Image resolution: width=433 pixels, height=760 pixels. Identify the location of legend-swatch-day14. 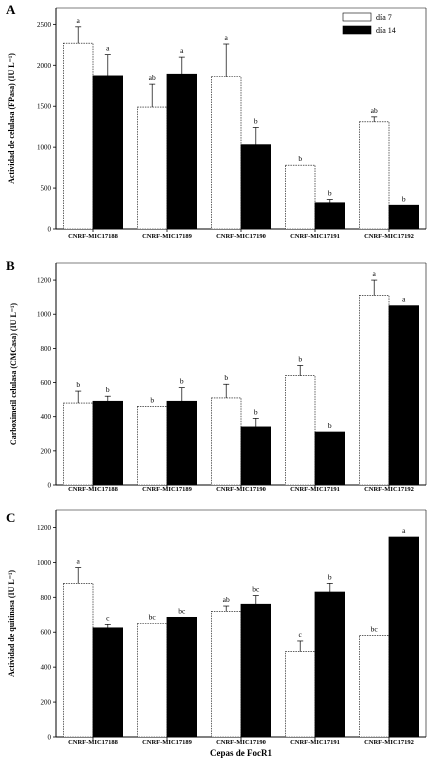
(357, 30).